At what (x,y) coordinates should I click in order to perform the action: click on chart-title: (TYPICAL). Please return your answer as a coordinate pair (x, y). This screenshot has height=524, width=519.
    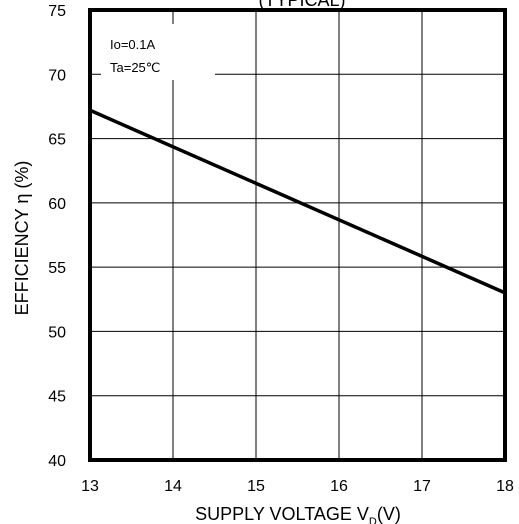
    Looking at the image, I should click on (301, 5).